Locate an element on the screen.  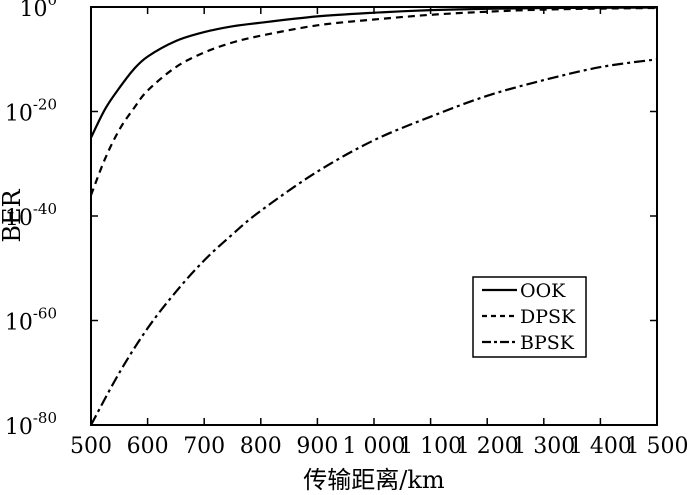
x-tick-label: 500 is located at coordinates (91, 446).